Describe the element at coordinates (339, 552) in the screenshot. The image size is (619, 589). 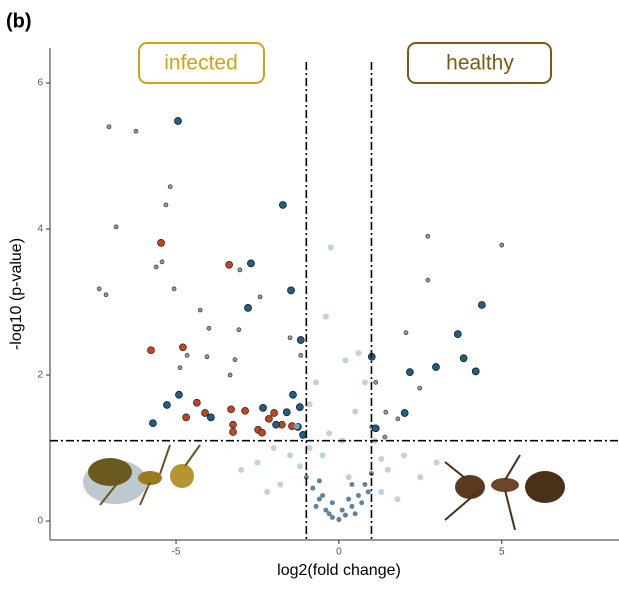
I see `x-tick-label: 0` at that location.